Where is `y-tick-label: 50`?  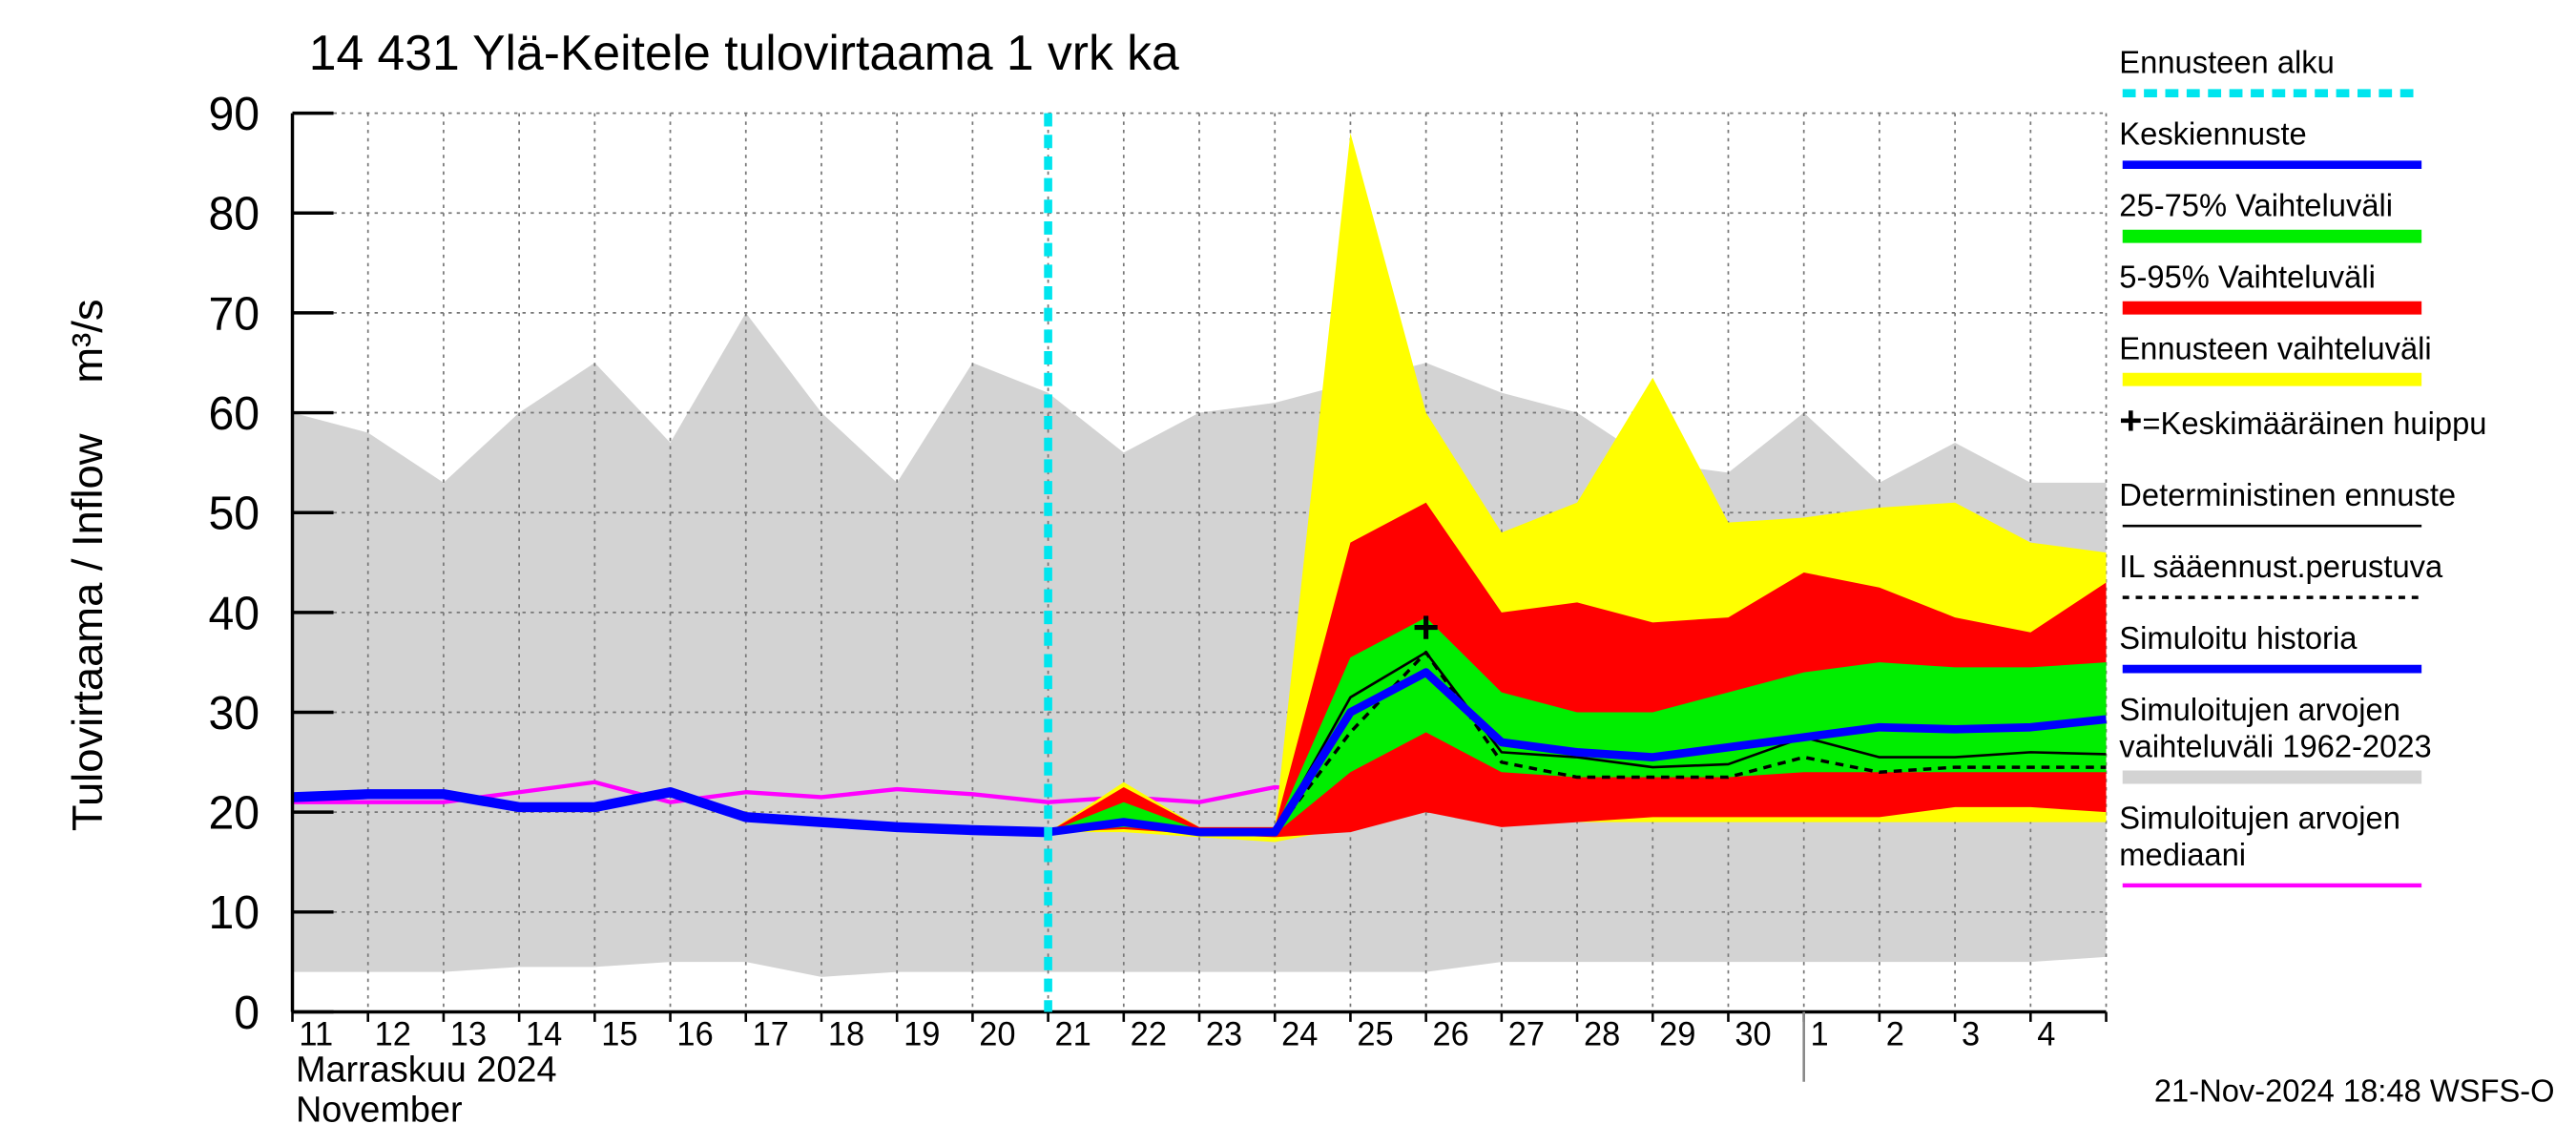 y-tick-label: 50 is located at coordinates (234, 514).